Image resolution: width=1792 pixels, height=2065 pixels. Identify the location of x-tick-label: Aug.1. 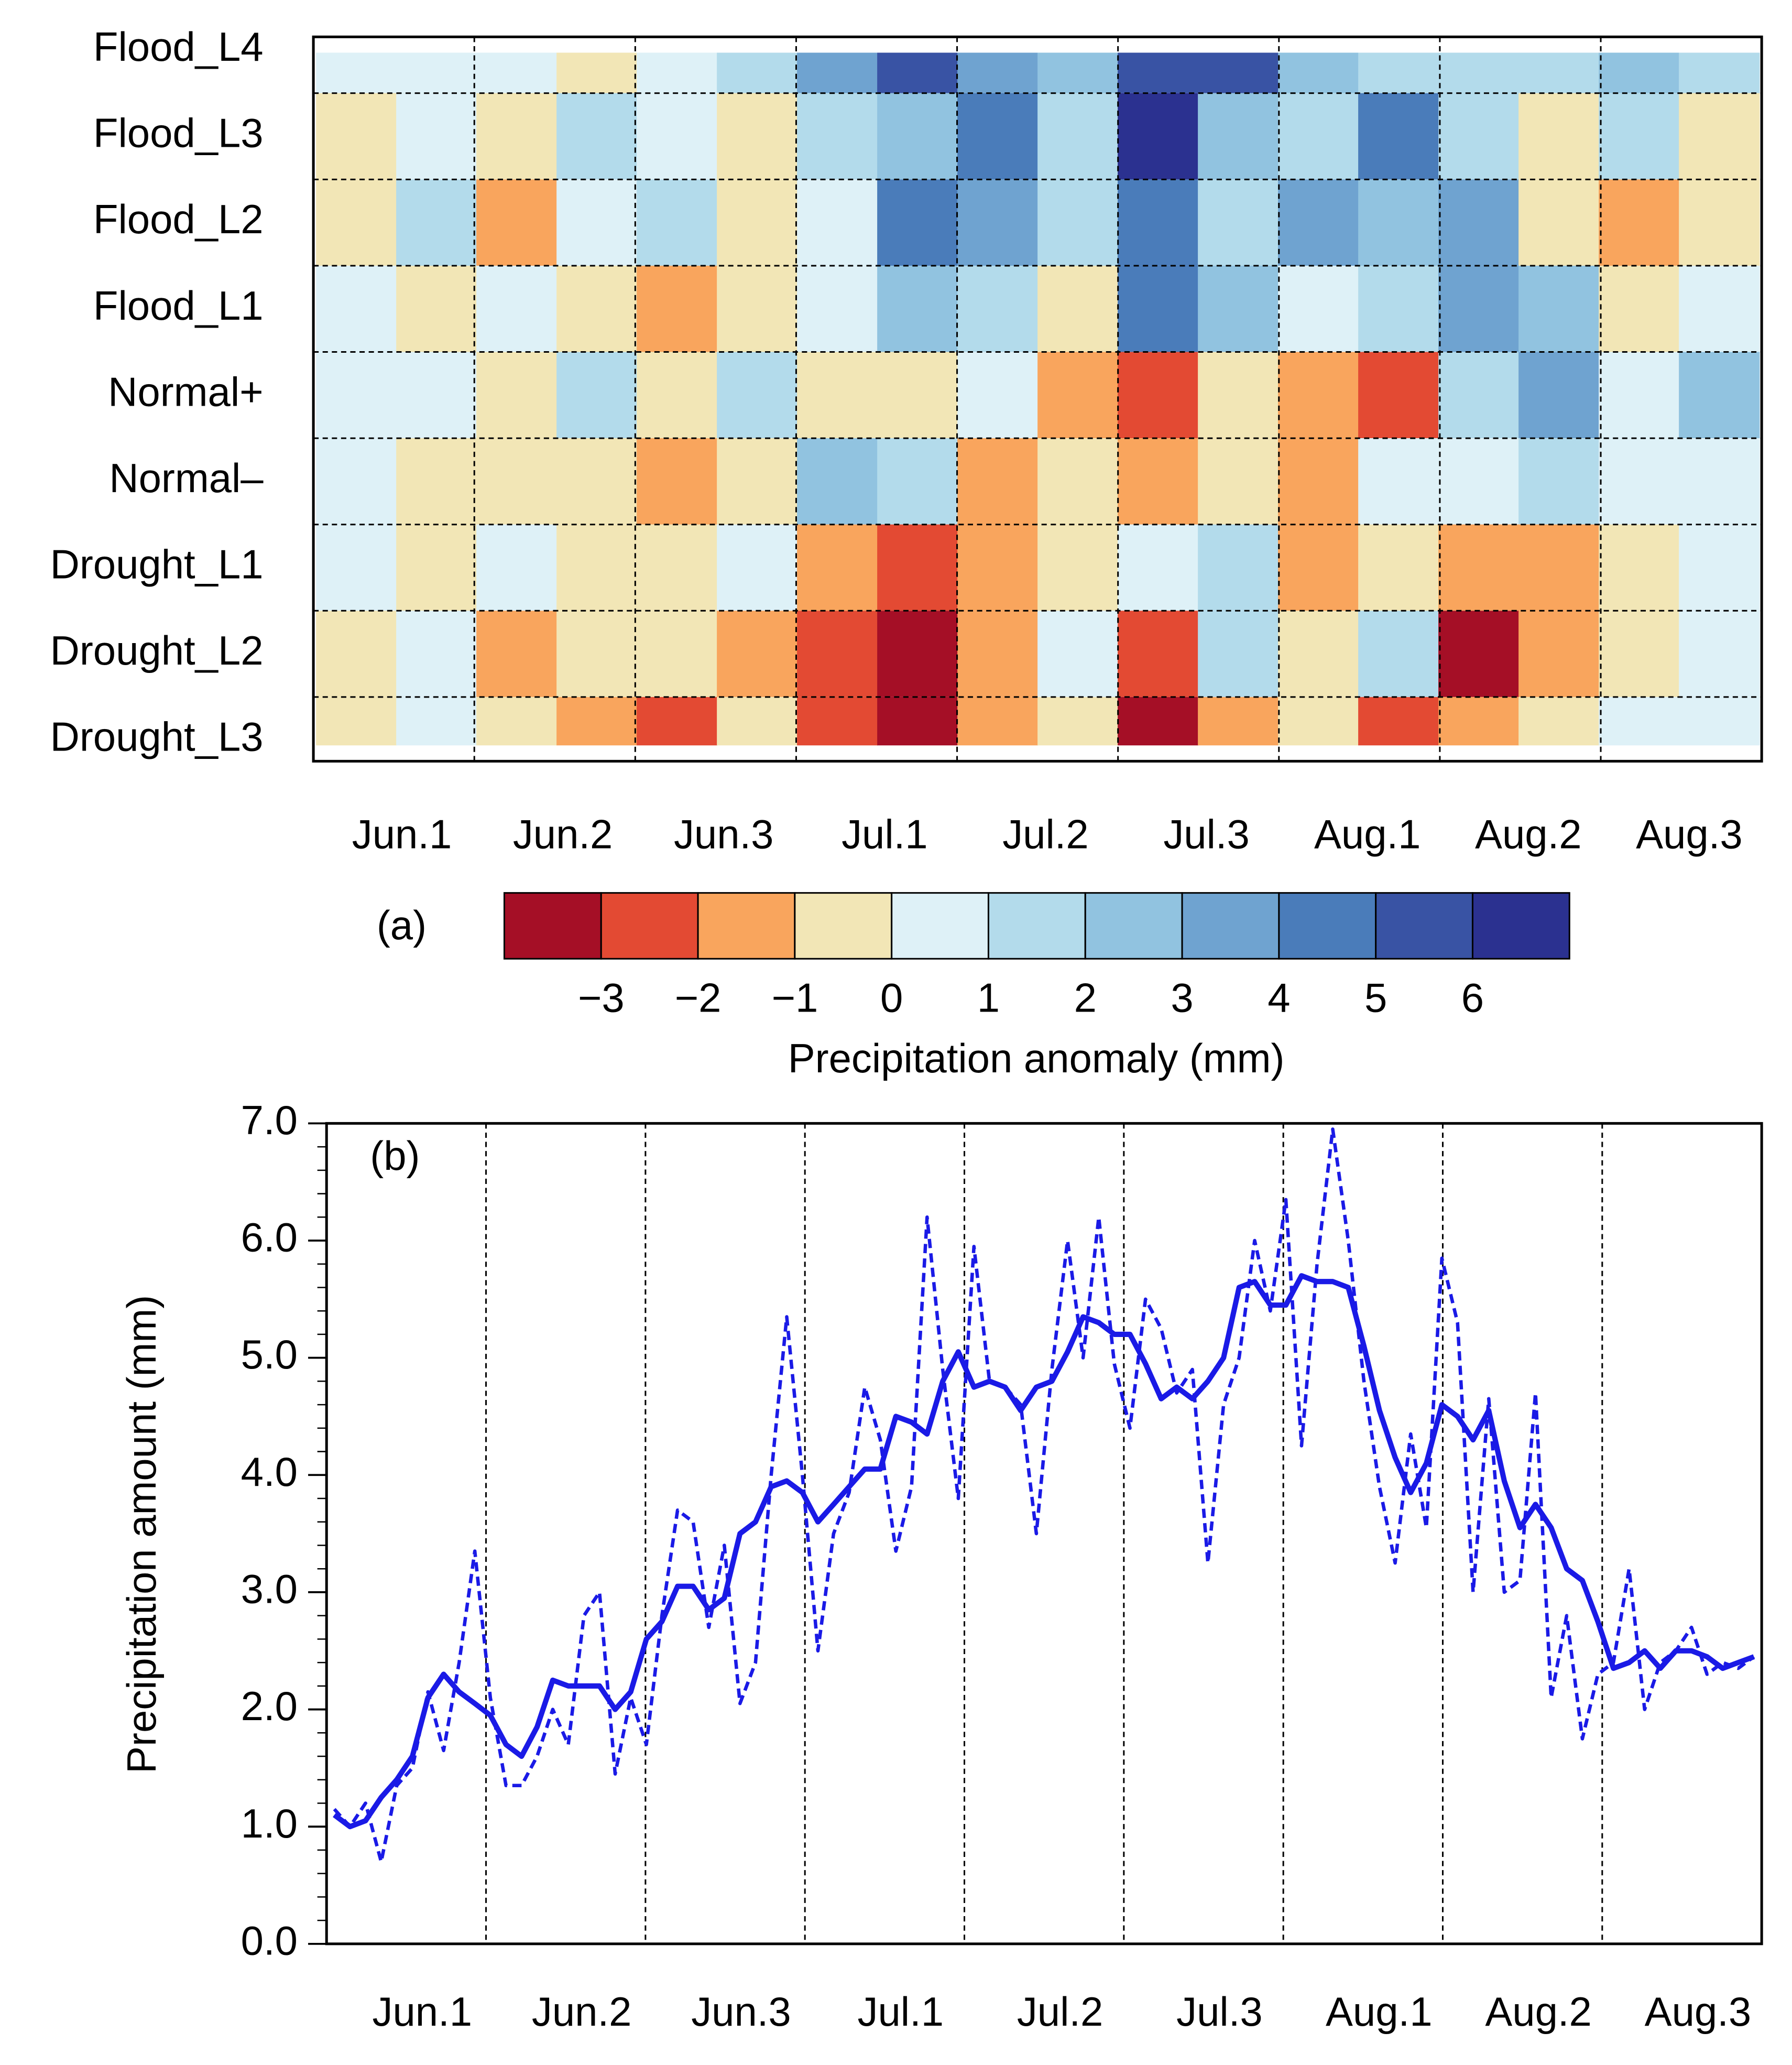
(1379, 2012).